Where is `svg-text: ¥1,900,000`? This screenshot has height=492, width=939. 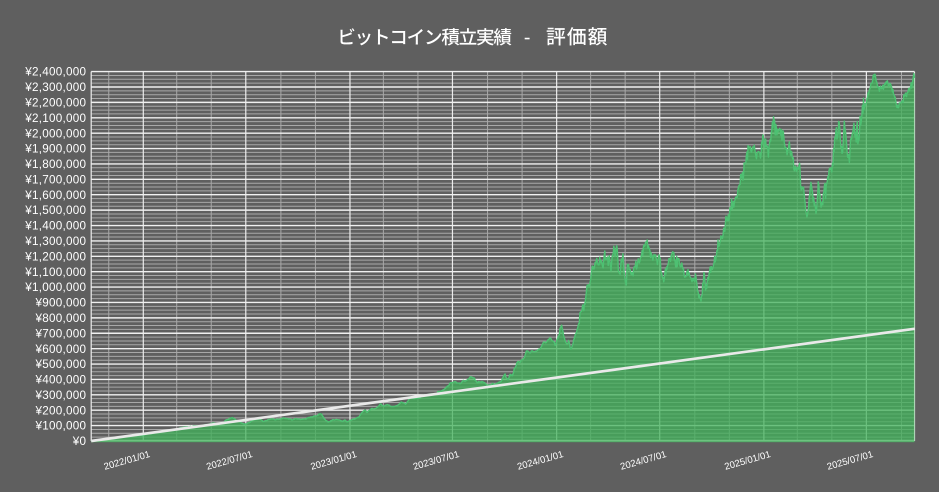
svg-text: ¥1,900,000 is located at coordinates (55, 149).